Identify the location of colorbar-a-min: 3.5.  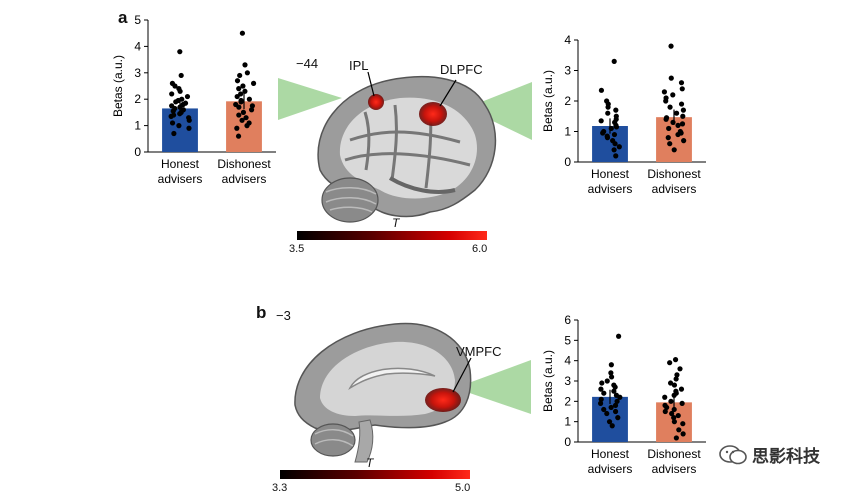
(297, 249).